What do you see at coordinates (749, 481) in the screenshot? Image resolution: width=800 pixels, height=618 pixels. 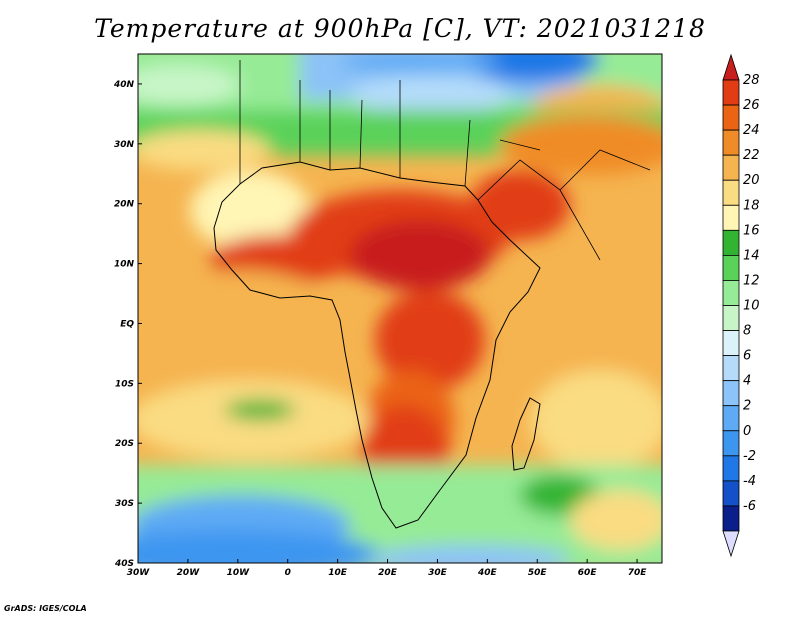 I see `colorbar-label: -4` at bounding box center [749, 481].